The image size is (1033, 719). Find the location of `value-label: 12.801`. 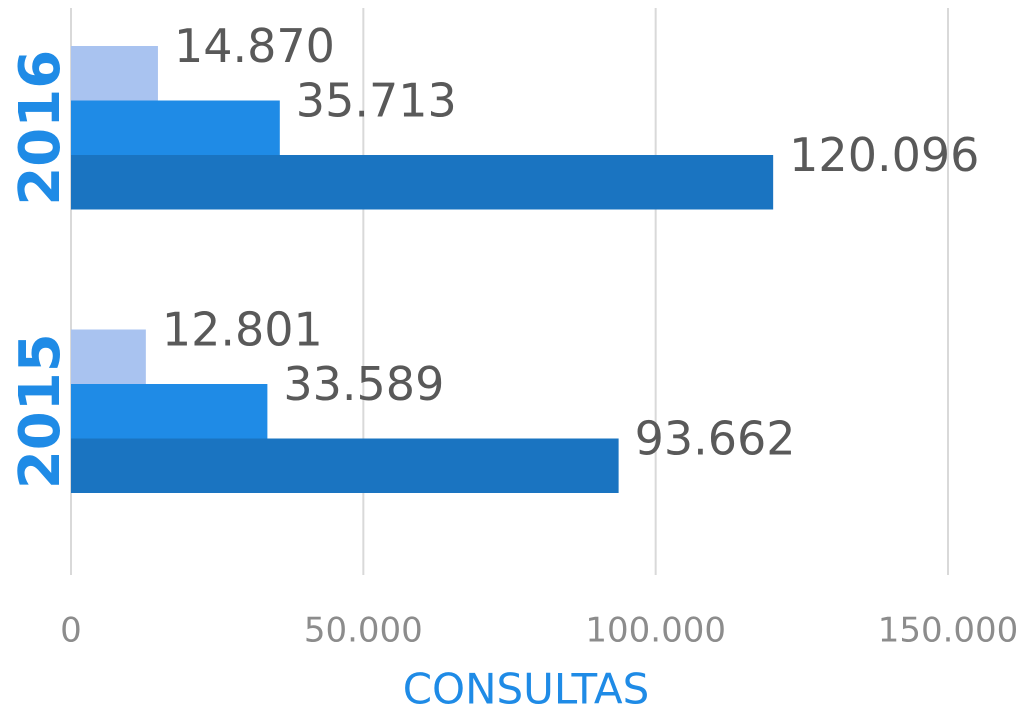

value-label: 12.801 is located at coordinates (242, 329).